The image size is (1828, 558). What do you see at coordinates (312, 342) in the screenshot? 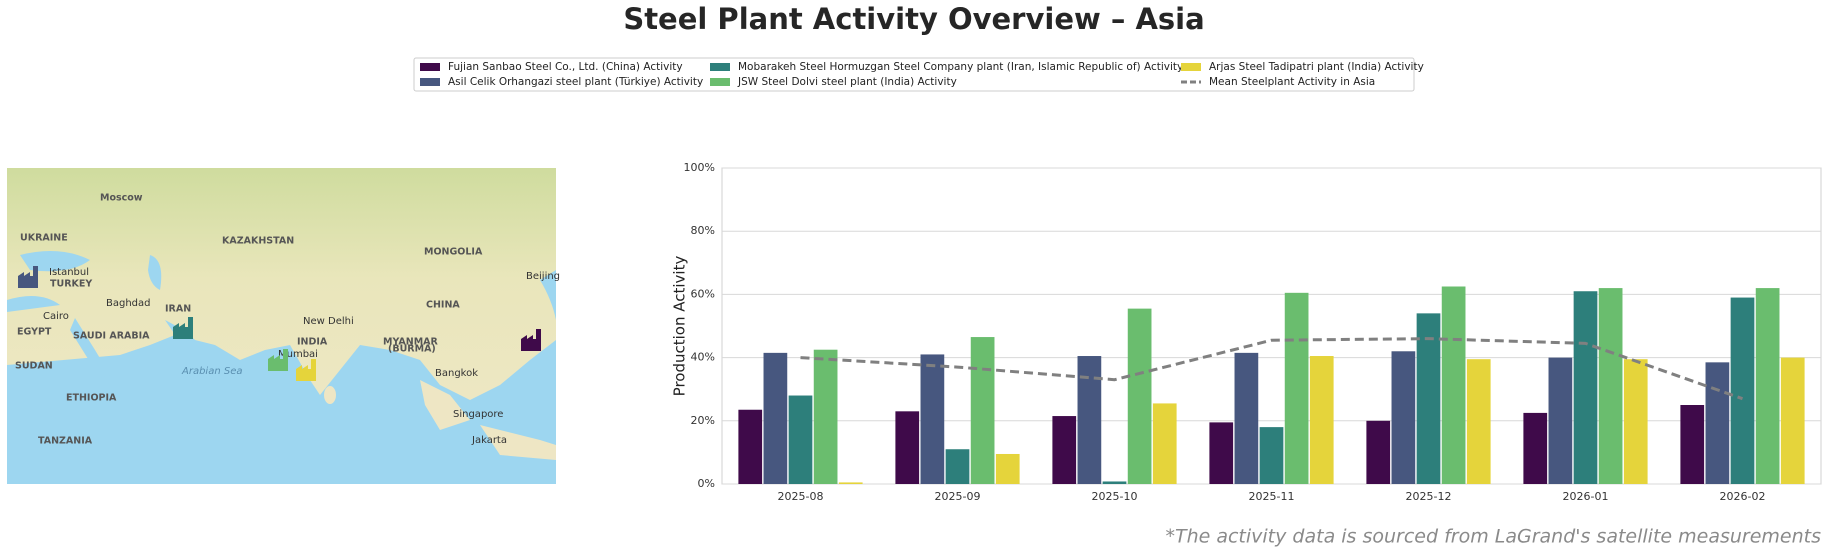
I see `map-label: INDIA` at bounding box center [312, 342].